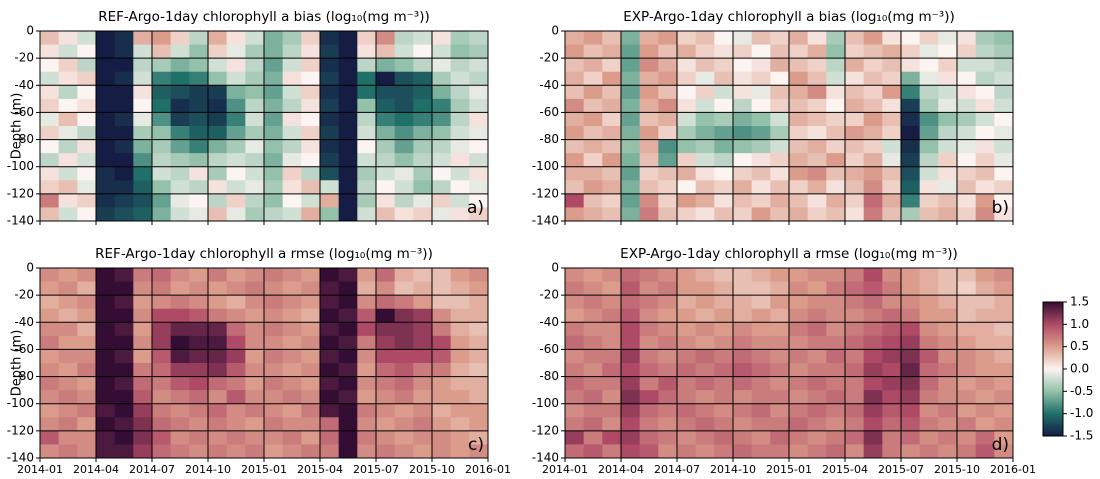  I want to click on colorbar-tick-label: -1.5, so click(1081, 436).